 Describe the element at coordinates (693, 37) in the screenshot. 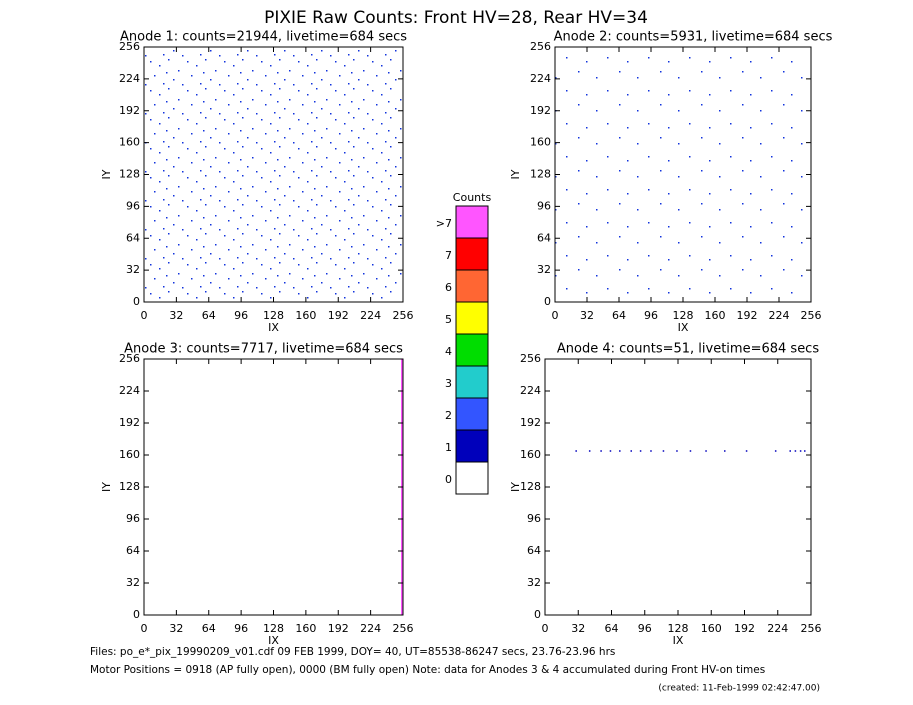

I see `panel-title: Anode 2: counts=5931, livetime=684 secs` at that location.